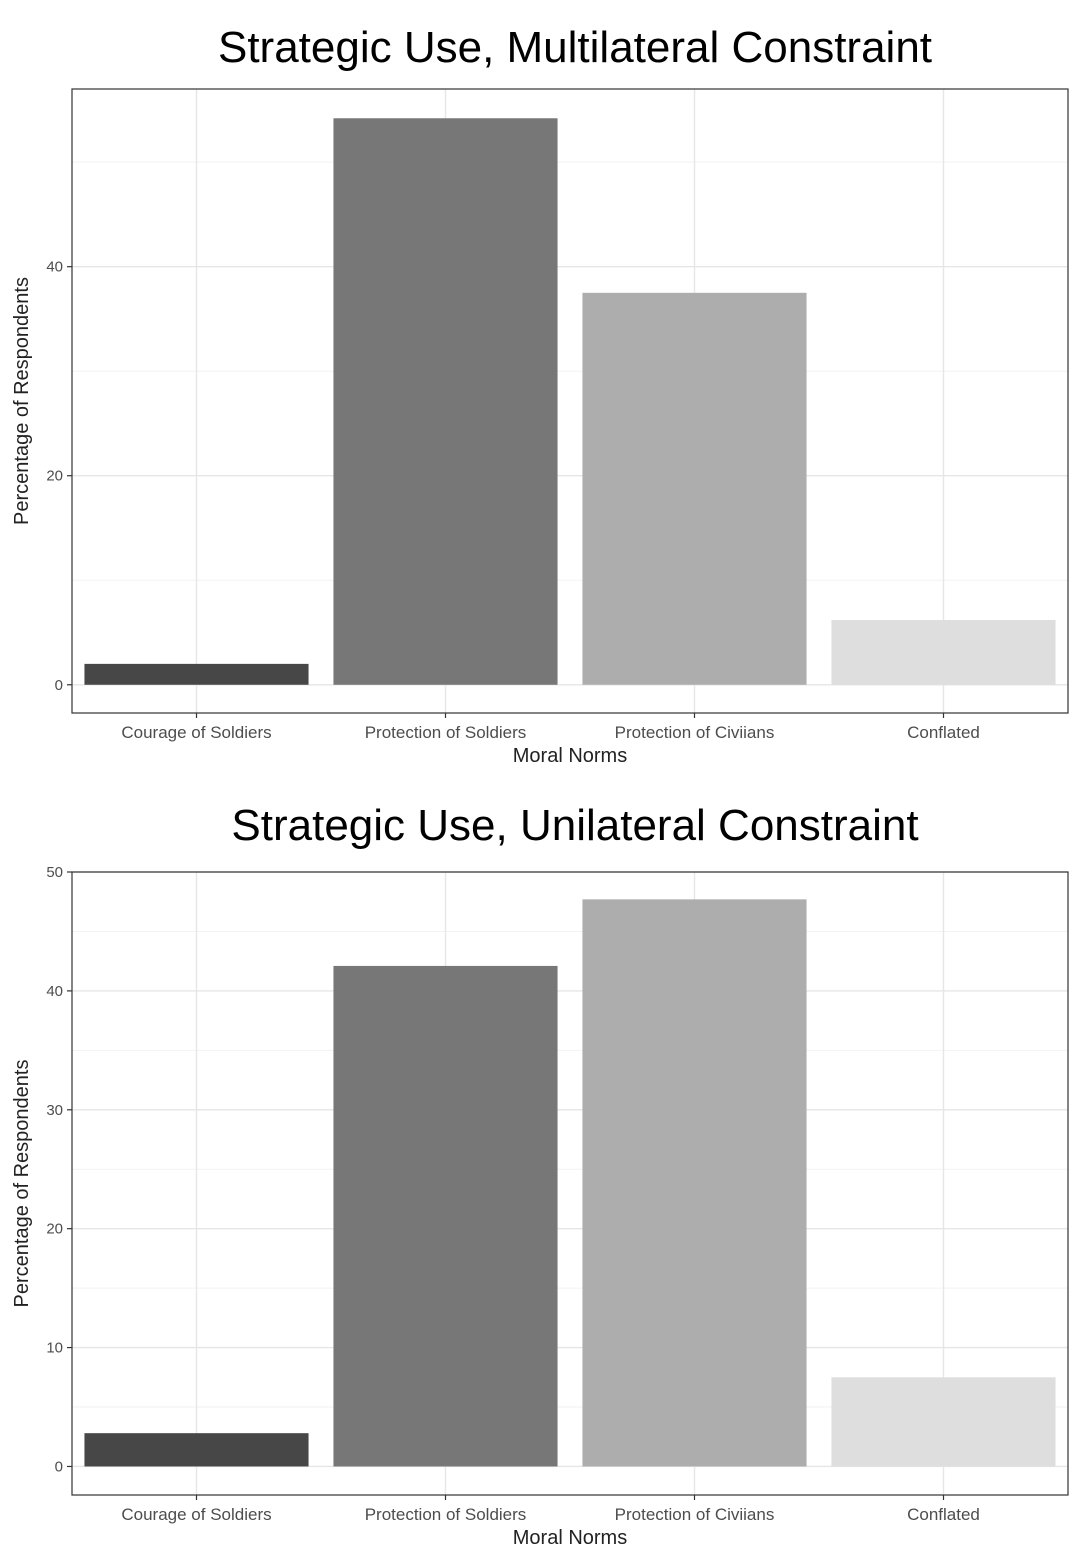  I want to click on y-tick-label: 30, so click(54, 1110).